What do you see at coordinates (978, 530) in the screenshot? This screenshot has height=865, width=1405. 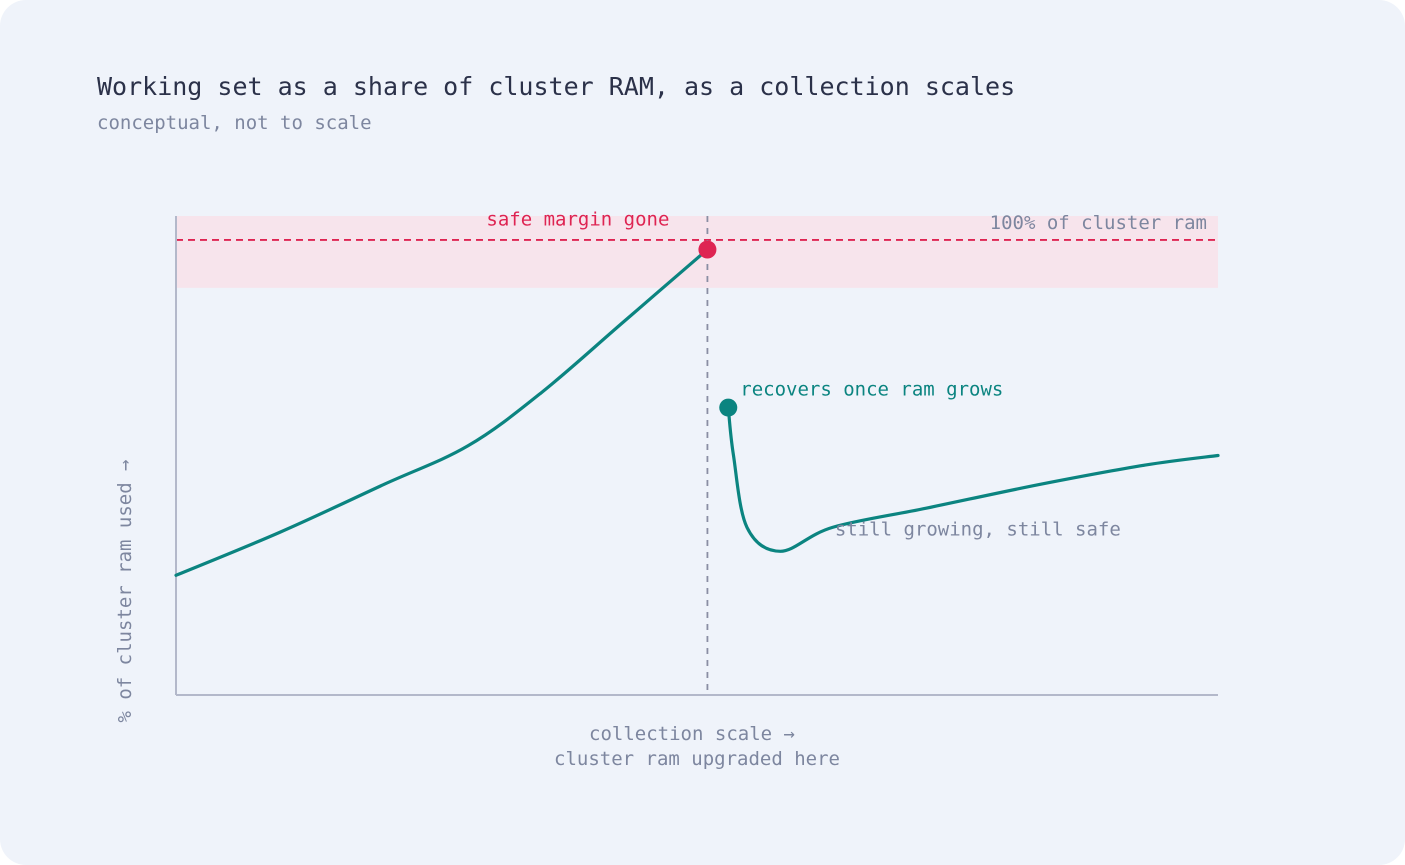 I see `annotation-still-growing: still growing, still safe` at bounding box center [978, 530].